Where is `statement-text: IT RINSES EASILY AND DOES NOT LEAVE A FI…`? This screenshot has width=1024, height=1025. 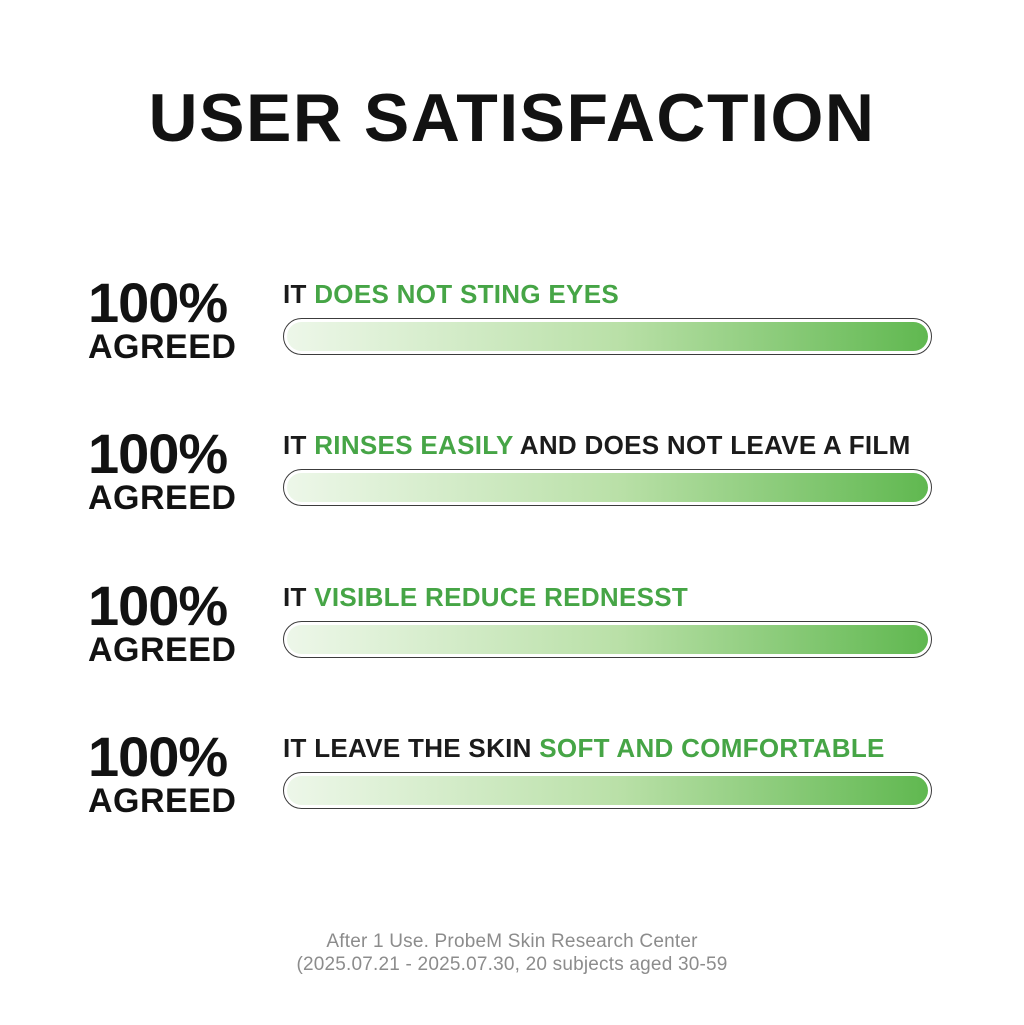 statement-text: IT RINSES EASILY AND DOES NOT LEAVE A FI… is located at coordinates (607, 445).